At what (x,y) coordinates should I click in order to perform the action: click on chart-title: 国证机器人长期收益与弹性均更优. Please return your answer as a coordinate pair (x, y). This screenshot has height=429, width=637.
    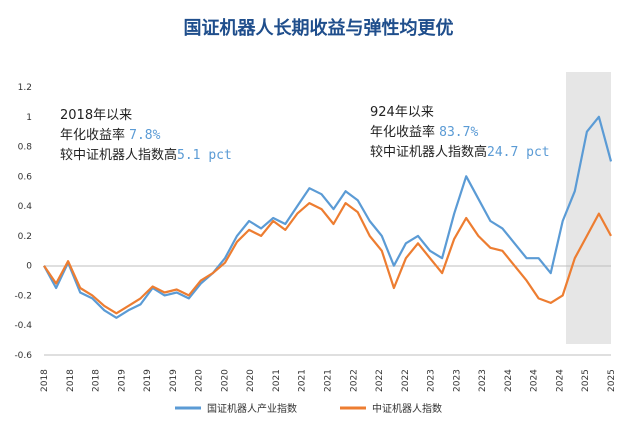
    Looking at the image, I should click on (318, 28).